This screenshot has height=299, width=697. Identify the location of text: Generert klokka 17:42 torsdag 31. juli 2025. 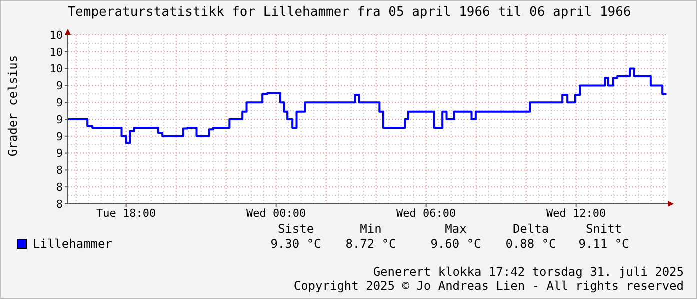
(528, 272).